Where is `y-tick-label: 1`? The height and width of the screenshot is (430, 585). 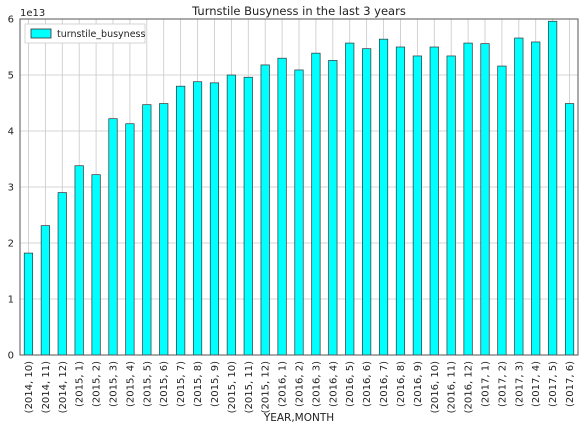 y-tick-label: 1 is located at coordinates (11, 300).